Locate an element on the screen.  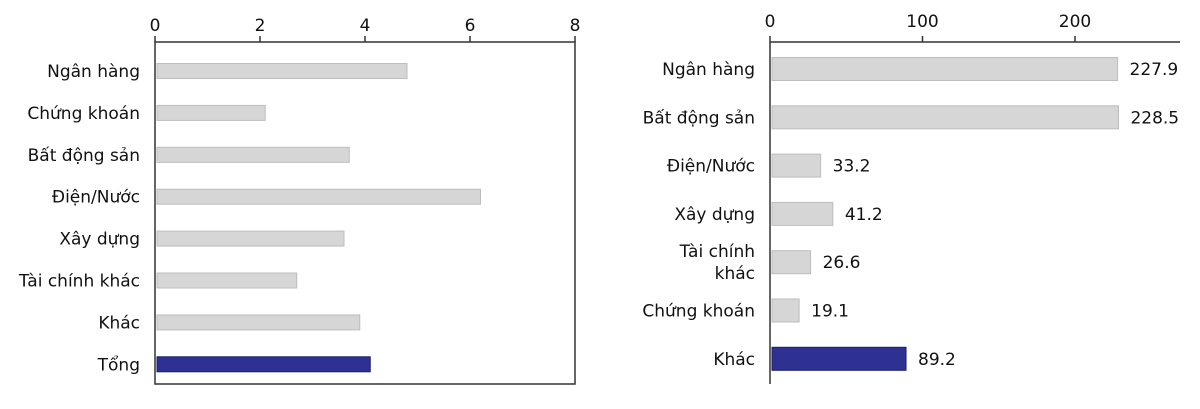
data-label: 228.5 is located at coordinates (1154, 118).